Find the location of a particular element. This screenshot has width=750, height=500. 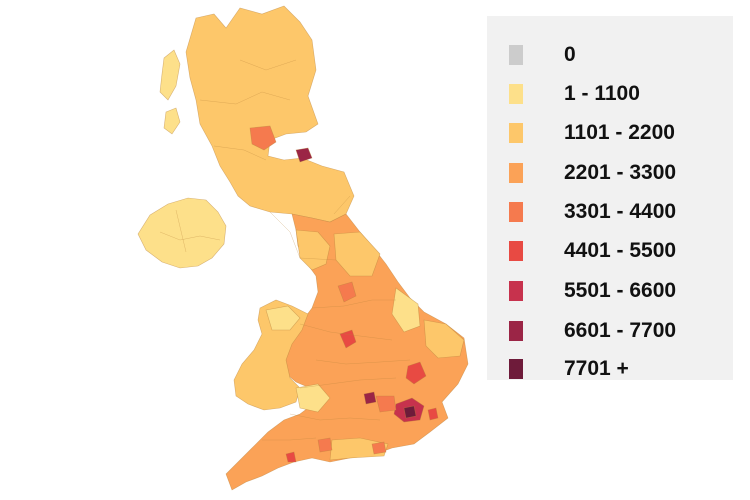

legend-item: 3301 - 4400 is located at coordinates (610, 212).